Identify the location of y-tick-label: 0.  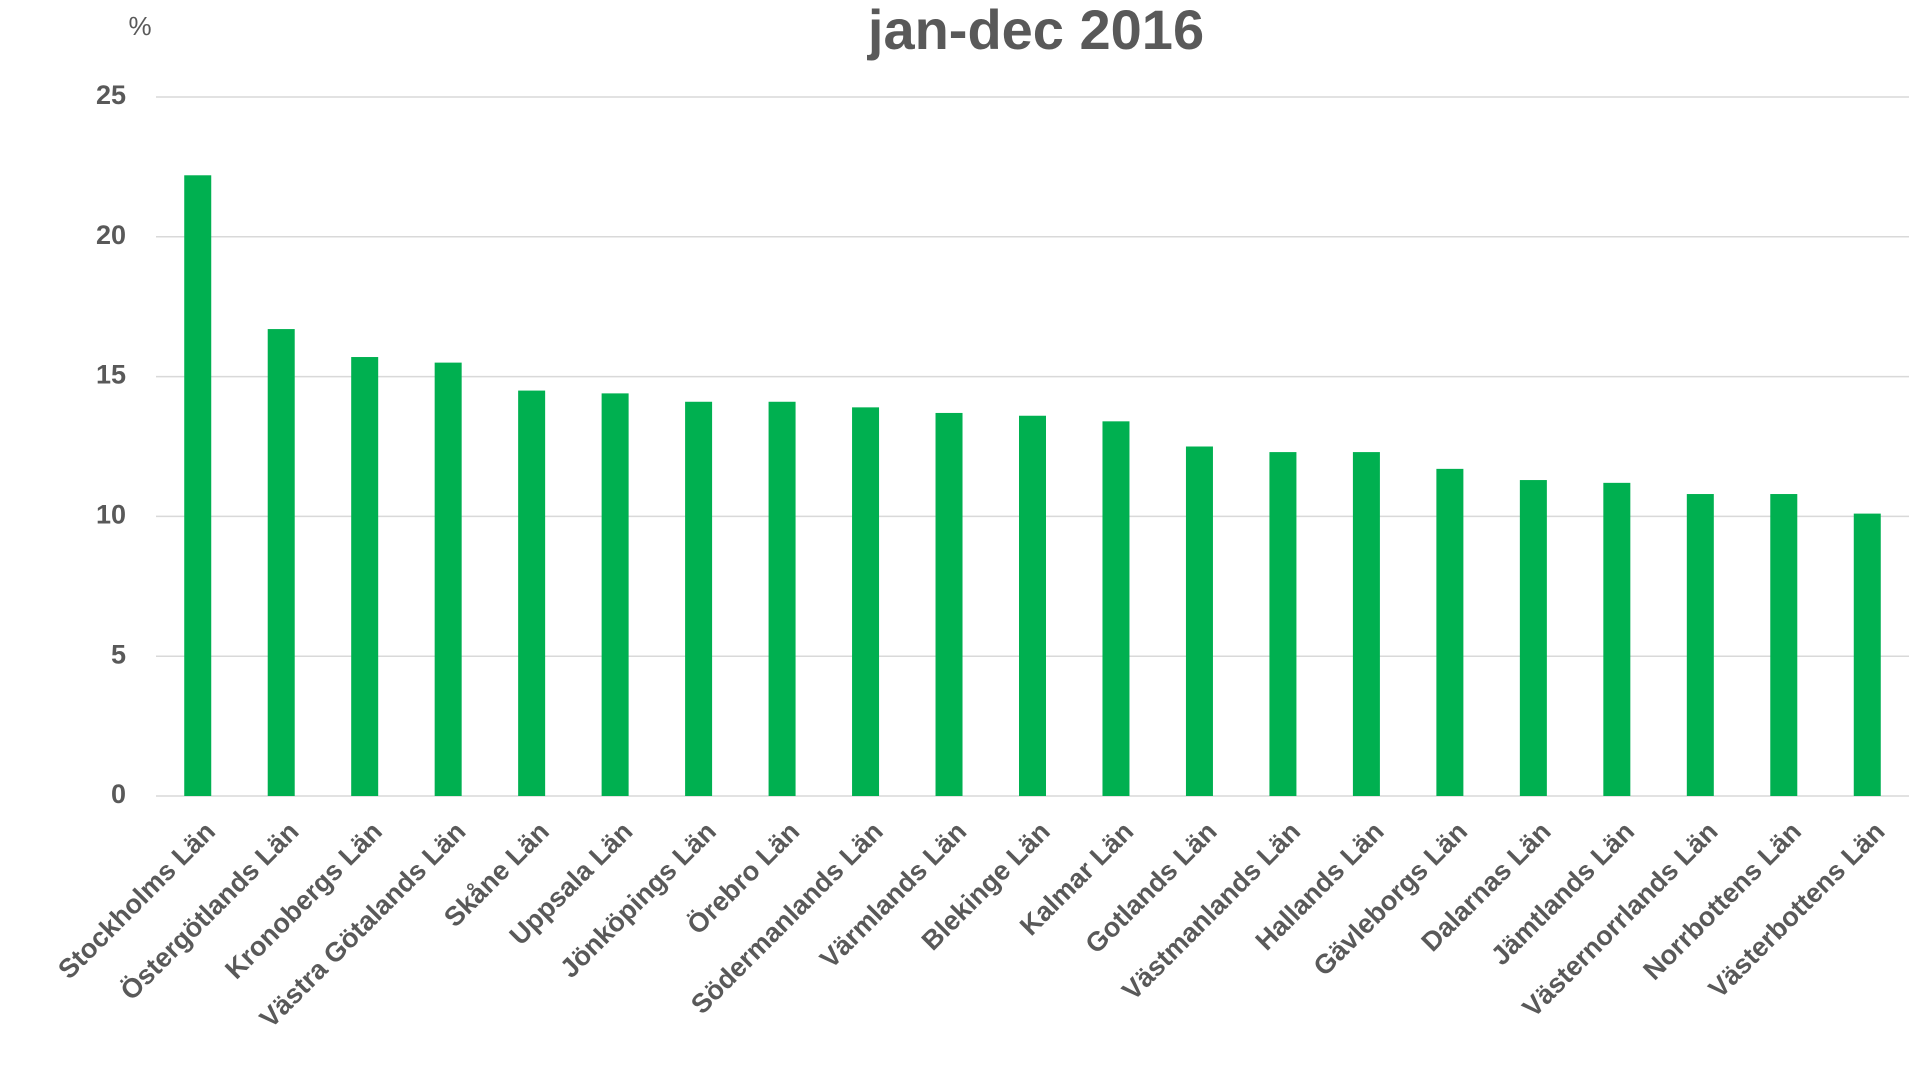
(118, 794).